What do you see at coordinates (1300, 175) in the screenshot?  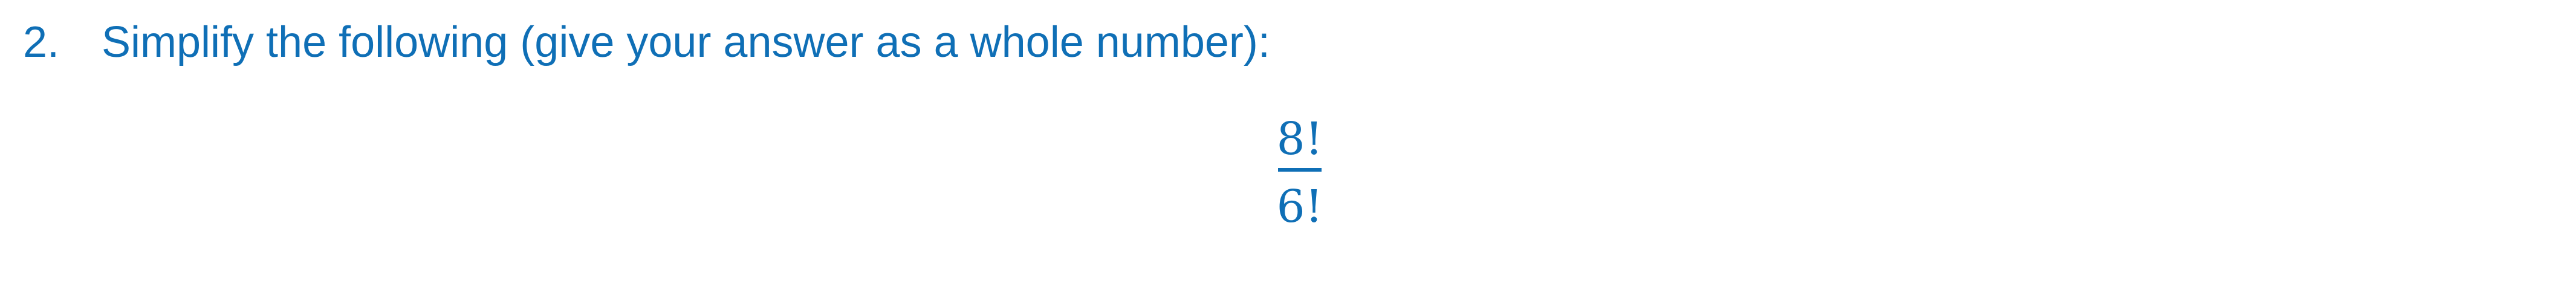 I see `factorial-fraction: 8! 6!` at bounding box center [1300, 175].